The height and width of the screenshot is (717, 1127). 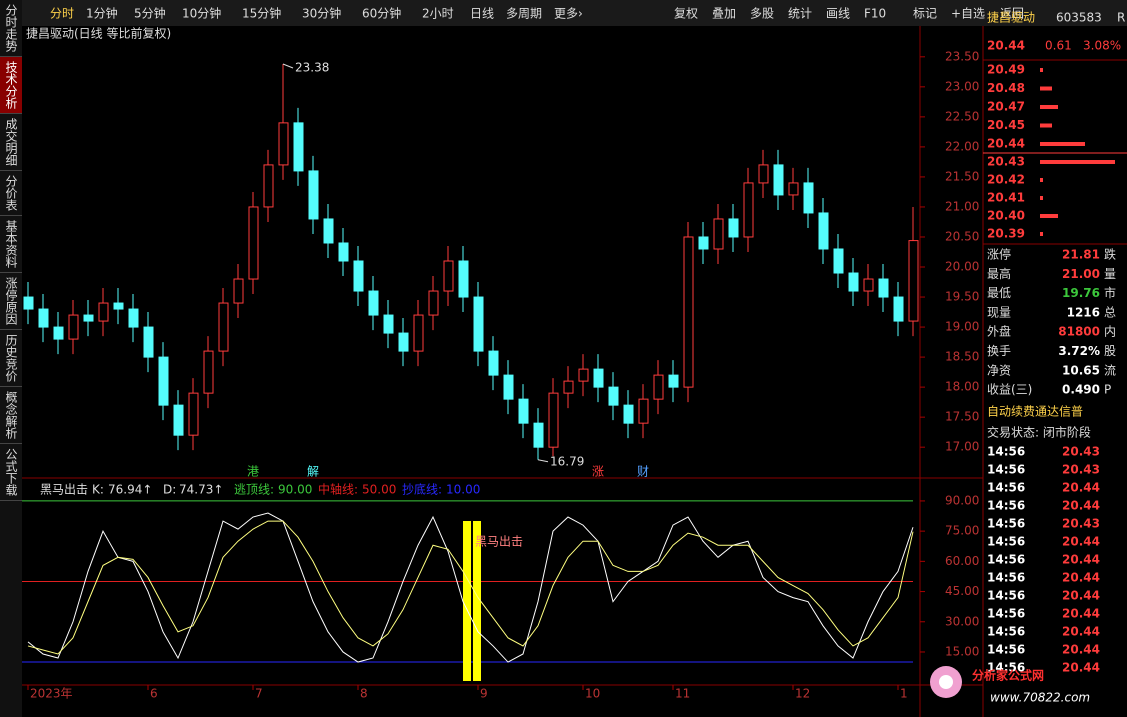 What do you see at coordinates (1083, 312) in the screenshot?
I see `stat-value: 1216` at bounding box center [1083, 312].